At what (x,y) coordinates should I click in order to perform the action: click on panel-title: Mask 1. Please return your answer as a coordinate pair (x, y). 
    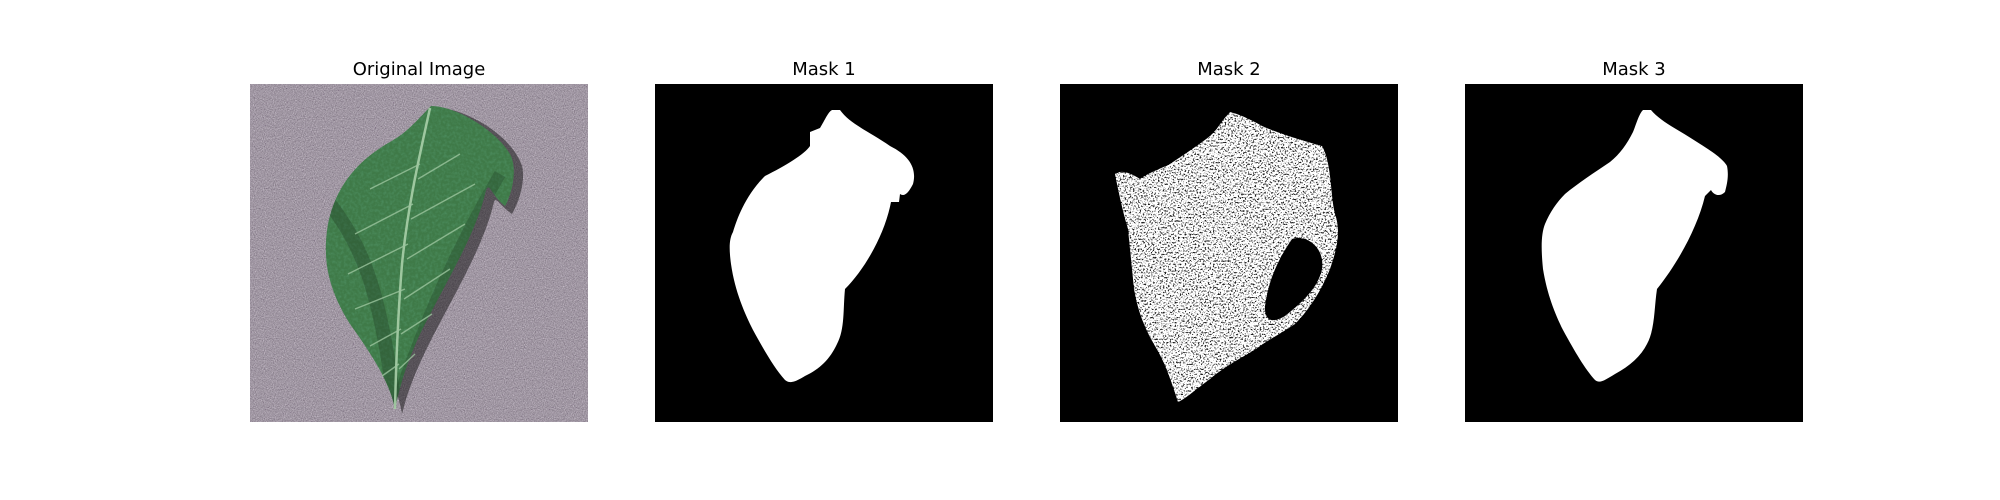
    Looking at the image, I should click on (824, 69).